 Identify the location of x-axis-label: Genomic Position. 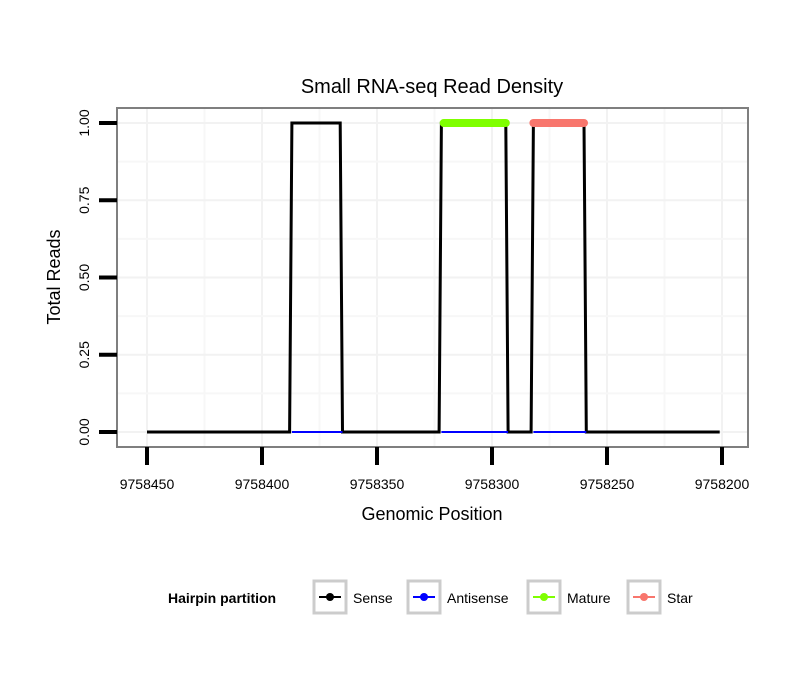
(431, 514).